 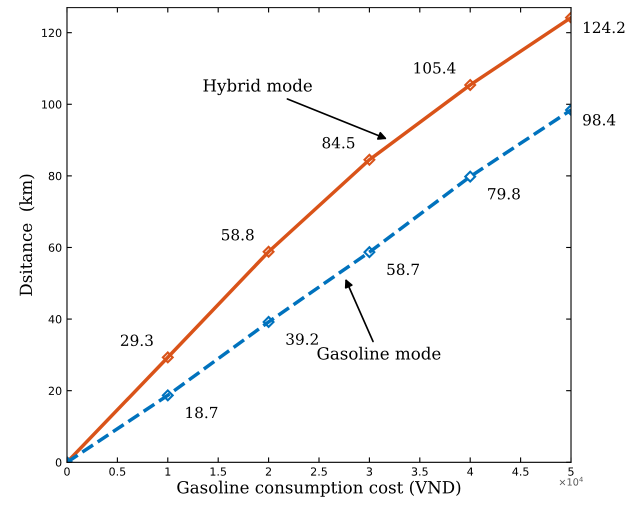 I want to click on data-label: 58.8, so click(x=238, y=234).